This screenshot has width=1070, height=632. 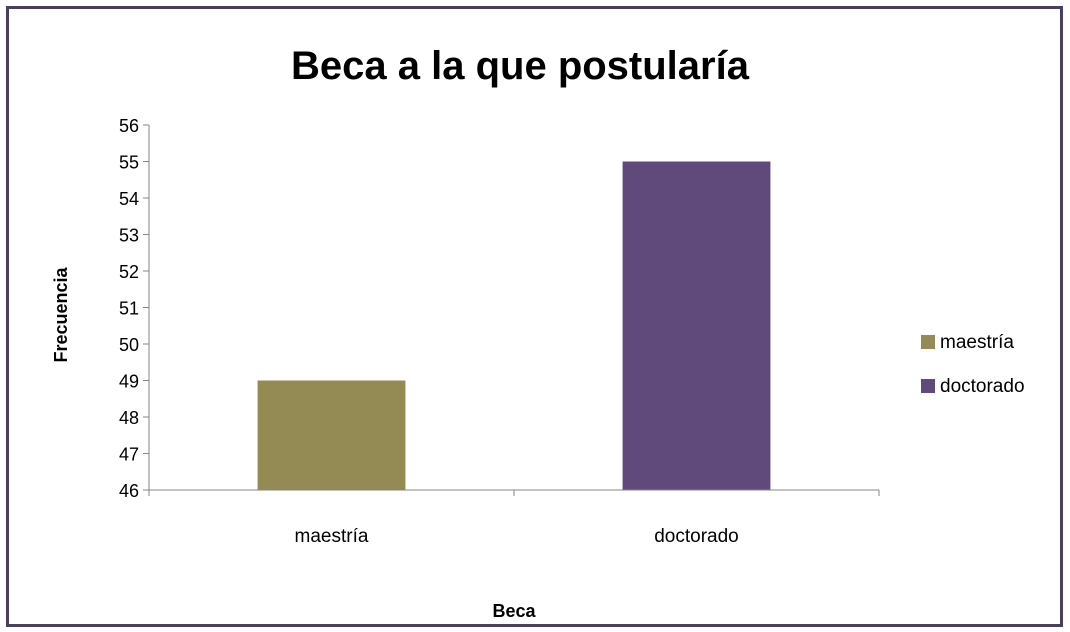 What do you see at coordinates (61, 314) in the screenshot?
I see `y-axis-label: Frecuencia` at bounding box center [61, 314].